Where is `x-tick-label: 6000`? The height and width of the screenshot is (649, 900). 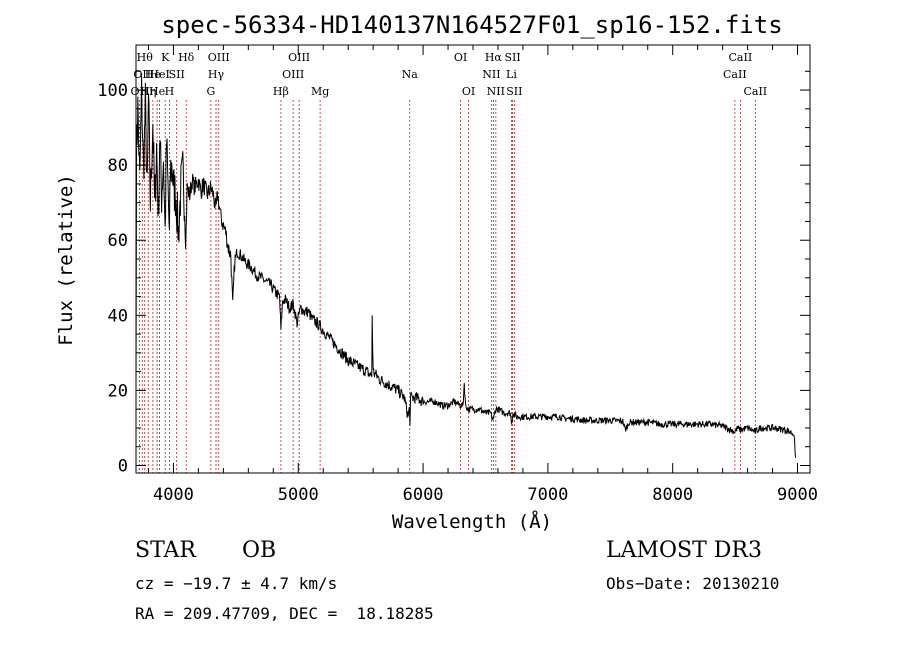 x-tick-label: 6000 is located at coordinates (423, 495).